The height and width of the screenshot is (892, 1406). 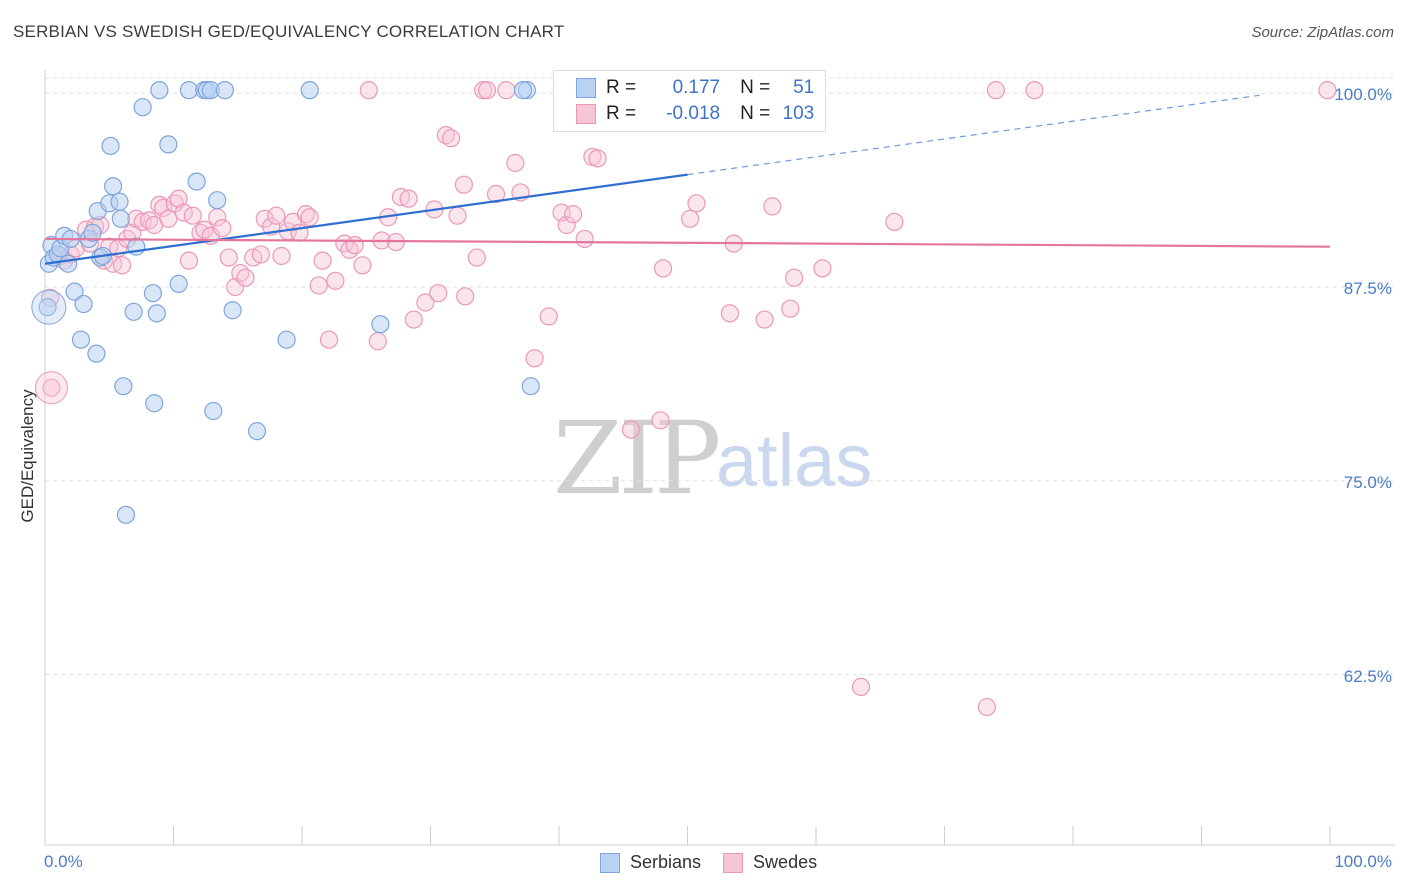 I want to click on y-tick-label: 100.0%, so click(x=1363, y=95).